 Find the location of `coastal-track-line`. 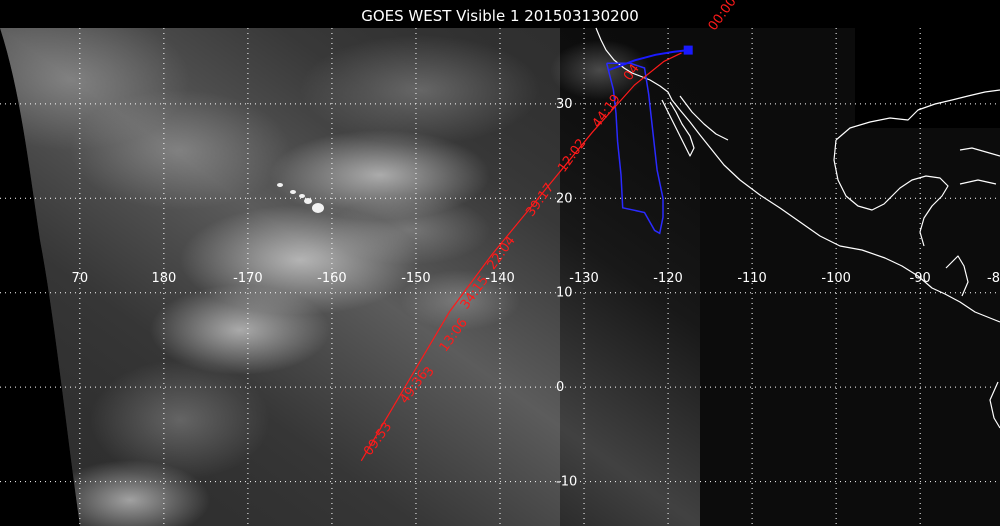

coastal-track-line is located at coordinates (648, 60).